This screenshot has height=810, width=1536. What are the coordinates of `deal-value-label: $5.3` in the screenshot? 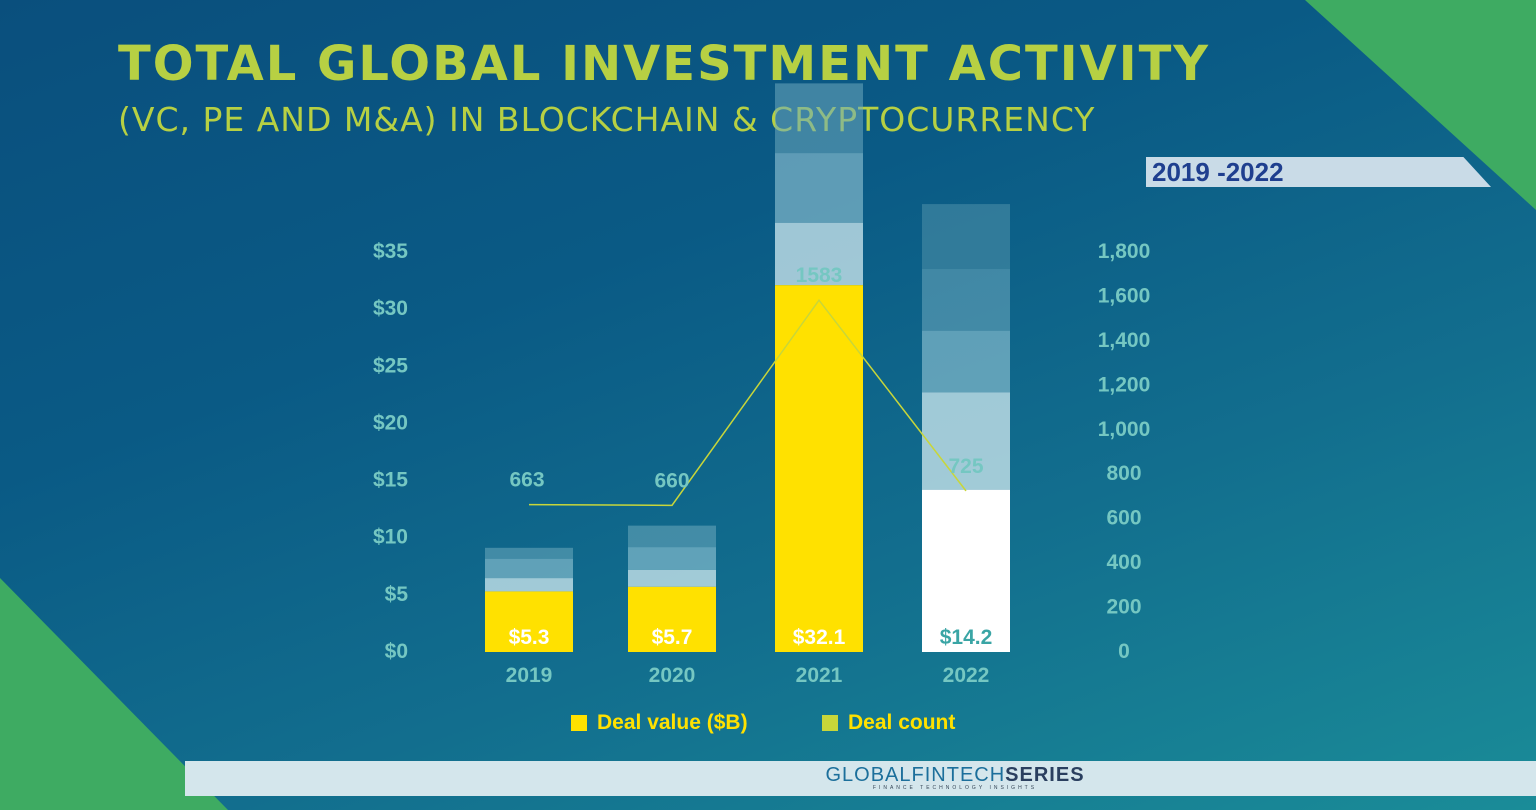 It's located at (529, 637).